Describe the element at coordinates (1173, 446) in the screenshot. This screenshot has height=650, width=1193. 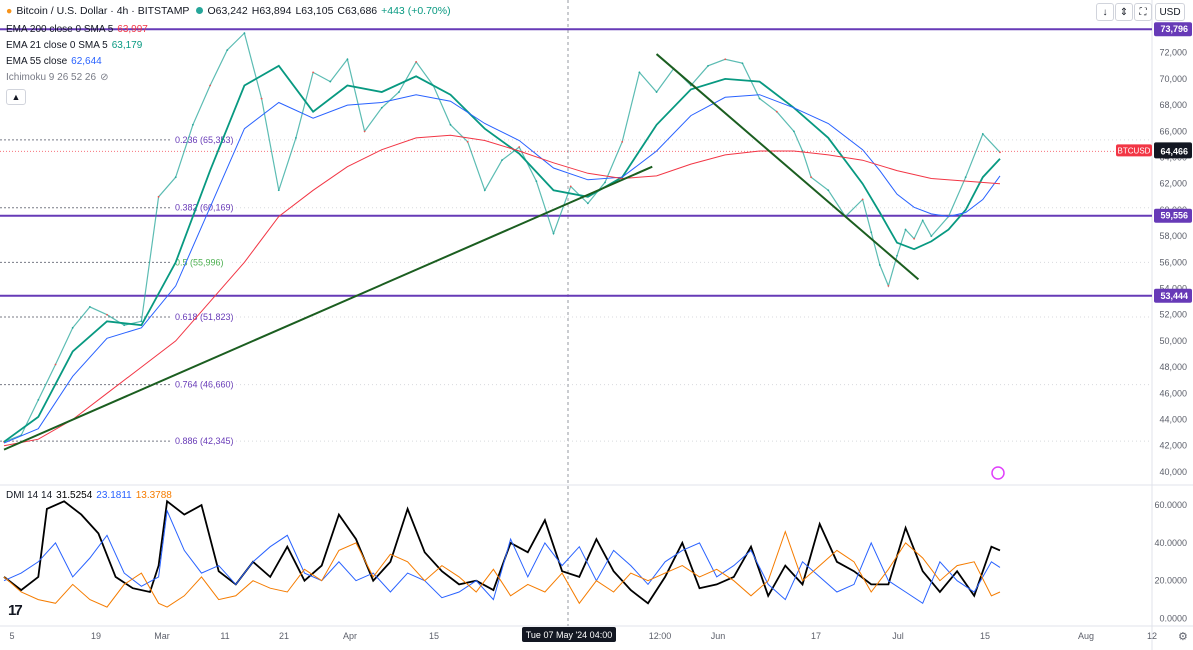
I see `price-tick-label: 42,000` at that location.